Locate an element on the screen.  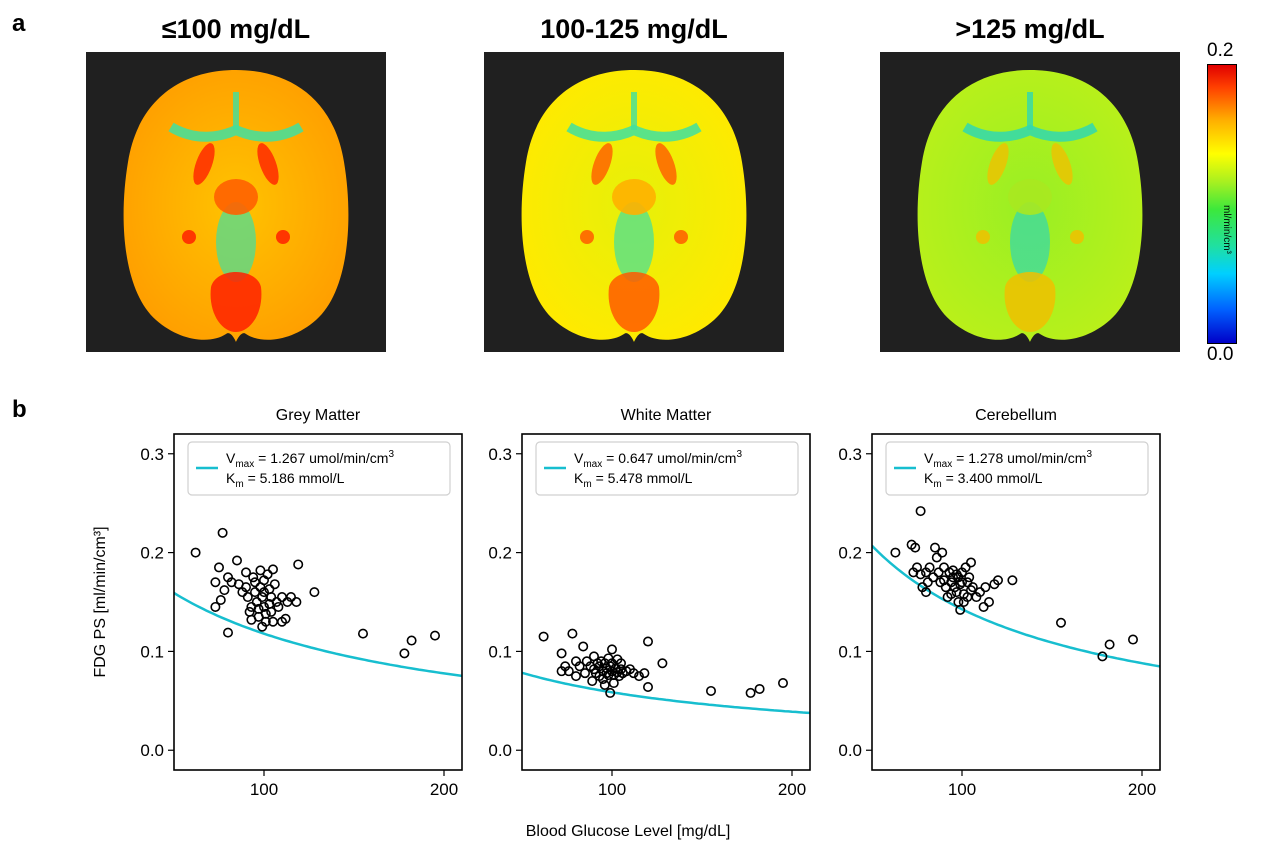
map-title-low: ≤100 mg/dL is located at coordinates (236, 29).